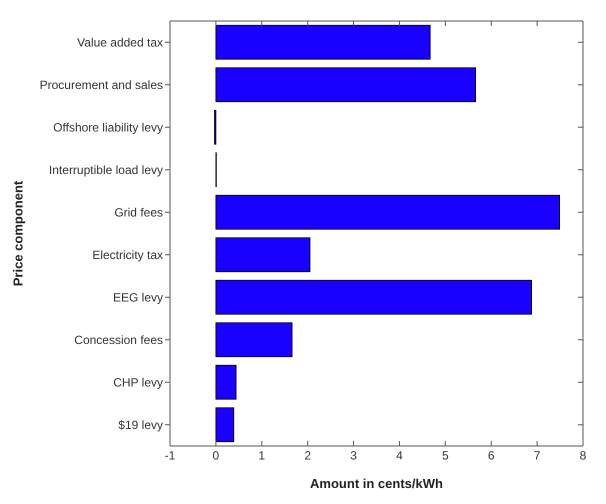 Image resolution: width=606 pixels, height=504 pixels. What do you see at coordinates (262, 455) in the screenshot?
I see `x-tick-label: 1` at bounding box center [262, 455].